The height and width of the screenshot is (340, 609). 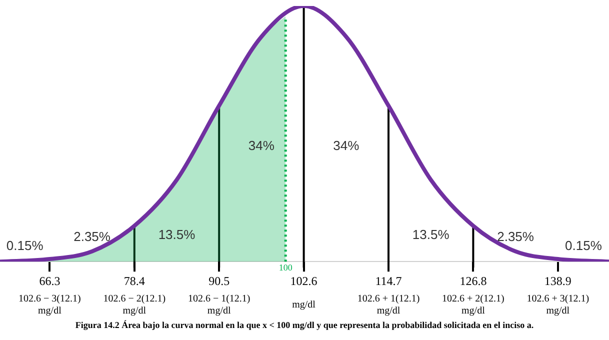 What do you see at coordinates (388, 281) in the screenshot?
I see `x-tick-label: 114.7` at bounding box center [388, 281].